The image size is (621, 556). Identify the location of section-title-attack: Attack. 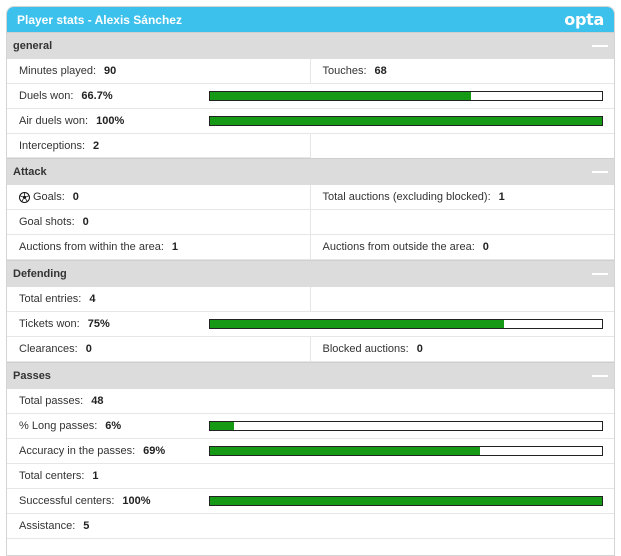
(30, 172).